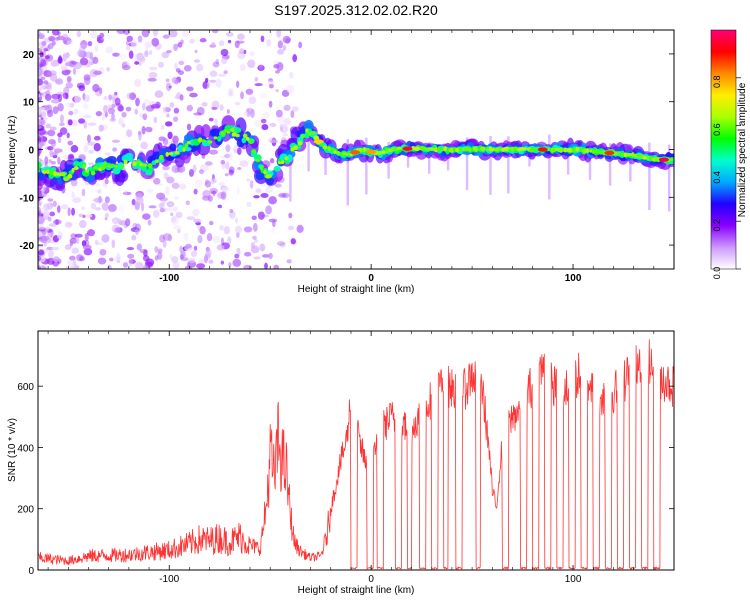 The image size is (750, 605). I want to click on snr-y-tick-label: 400, so click(25, 448).